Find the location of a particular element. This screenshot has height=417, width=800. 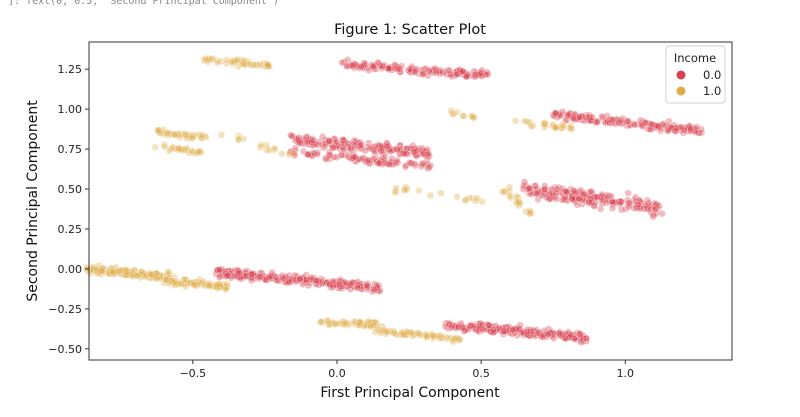

x-axis: −0.5 0.0 0.5 1.0 is located at coordinates (406, 370).